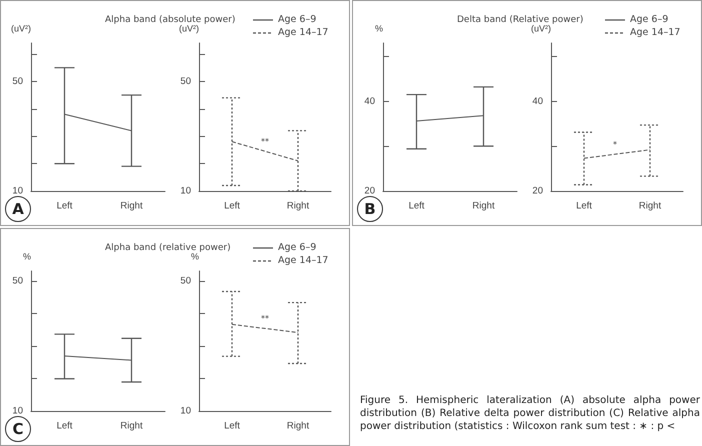  I want to click on caption: Figure 5. Hemispheric lateralization (A) absolute alpha power distribution (B) Relative delta power distribution (C) Relative alpha power distribution (statistics : Wilcoxon rank sum test : ∗ : p <, so click(530, 413).